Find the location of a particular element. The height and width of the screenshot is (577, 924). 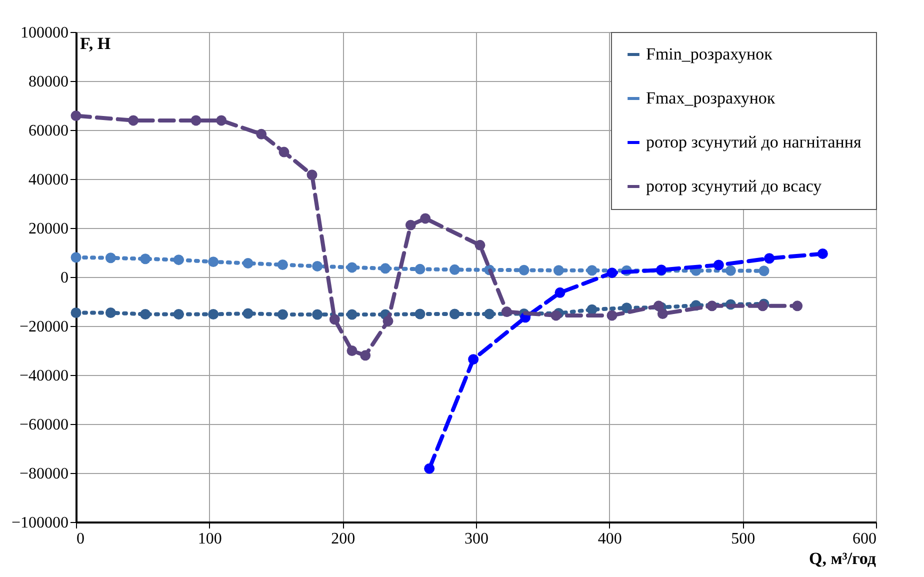

x-tick-label: 500 is located at coordinates (743, 539).